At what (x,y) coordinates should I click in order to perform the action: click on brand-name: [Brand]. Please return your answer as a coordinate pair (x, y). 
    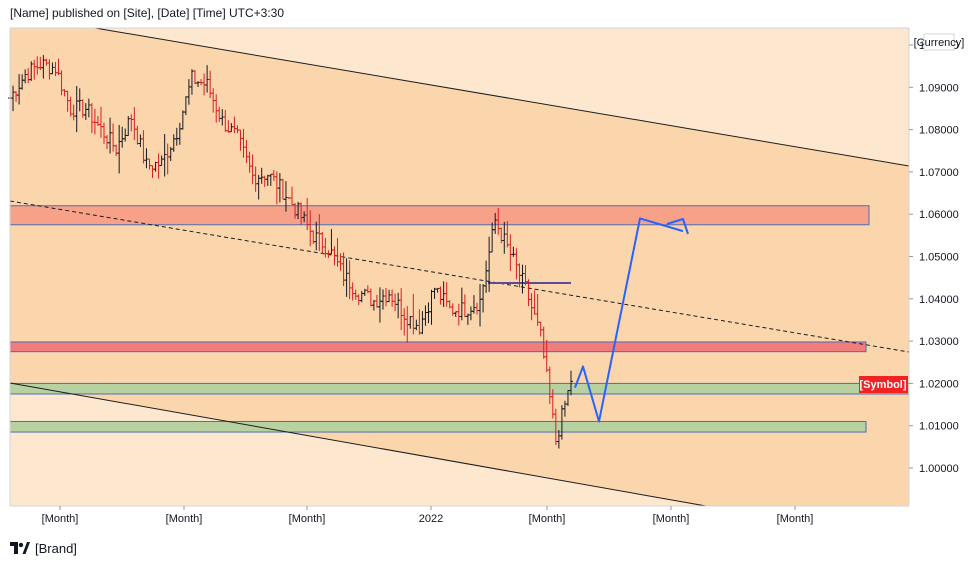
    Looking at the image, I should click on (56, 548).